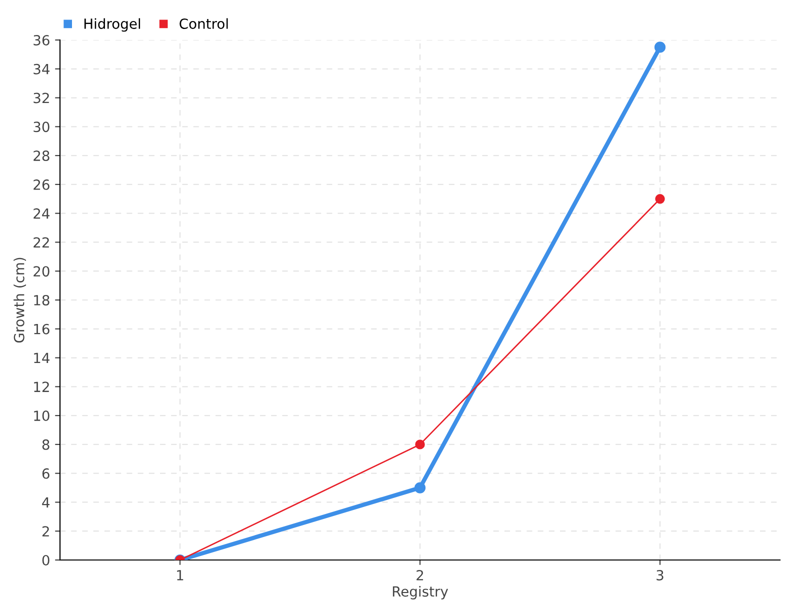 Image resolution: width=800 pixels, height=600 pixels. What do you see at coordinates (42, 329) in the screenshot?
I see `y-tick-label: 16` at bounding box center [42, 329].